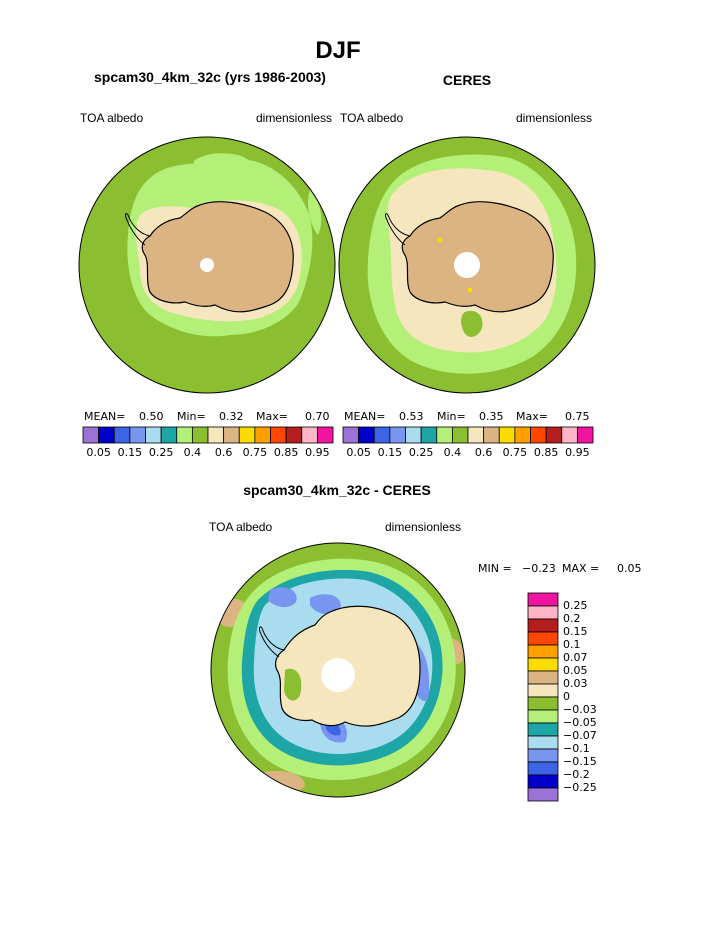 Image resolution: width=723 pixels, height=935 pixels. I want to click on colorbar-tick-label: 0.85, so click(546, 452).